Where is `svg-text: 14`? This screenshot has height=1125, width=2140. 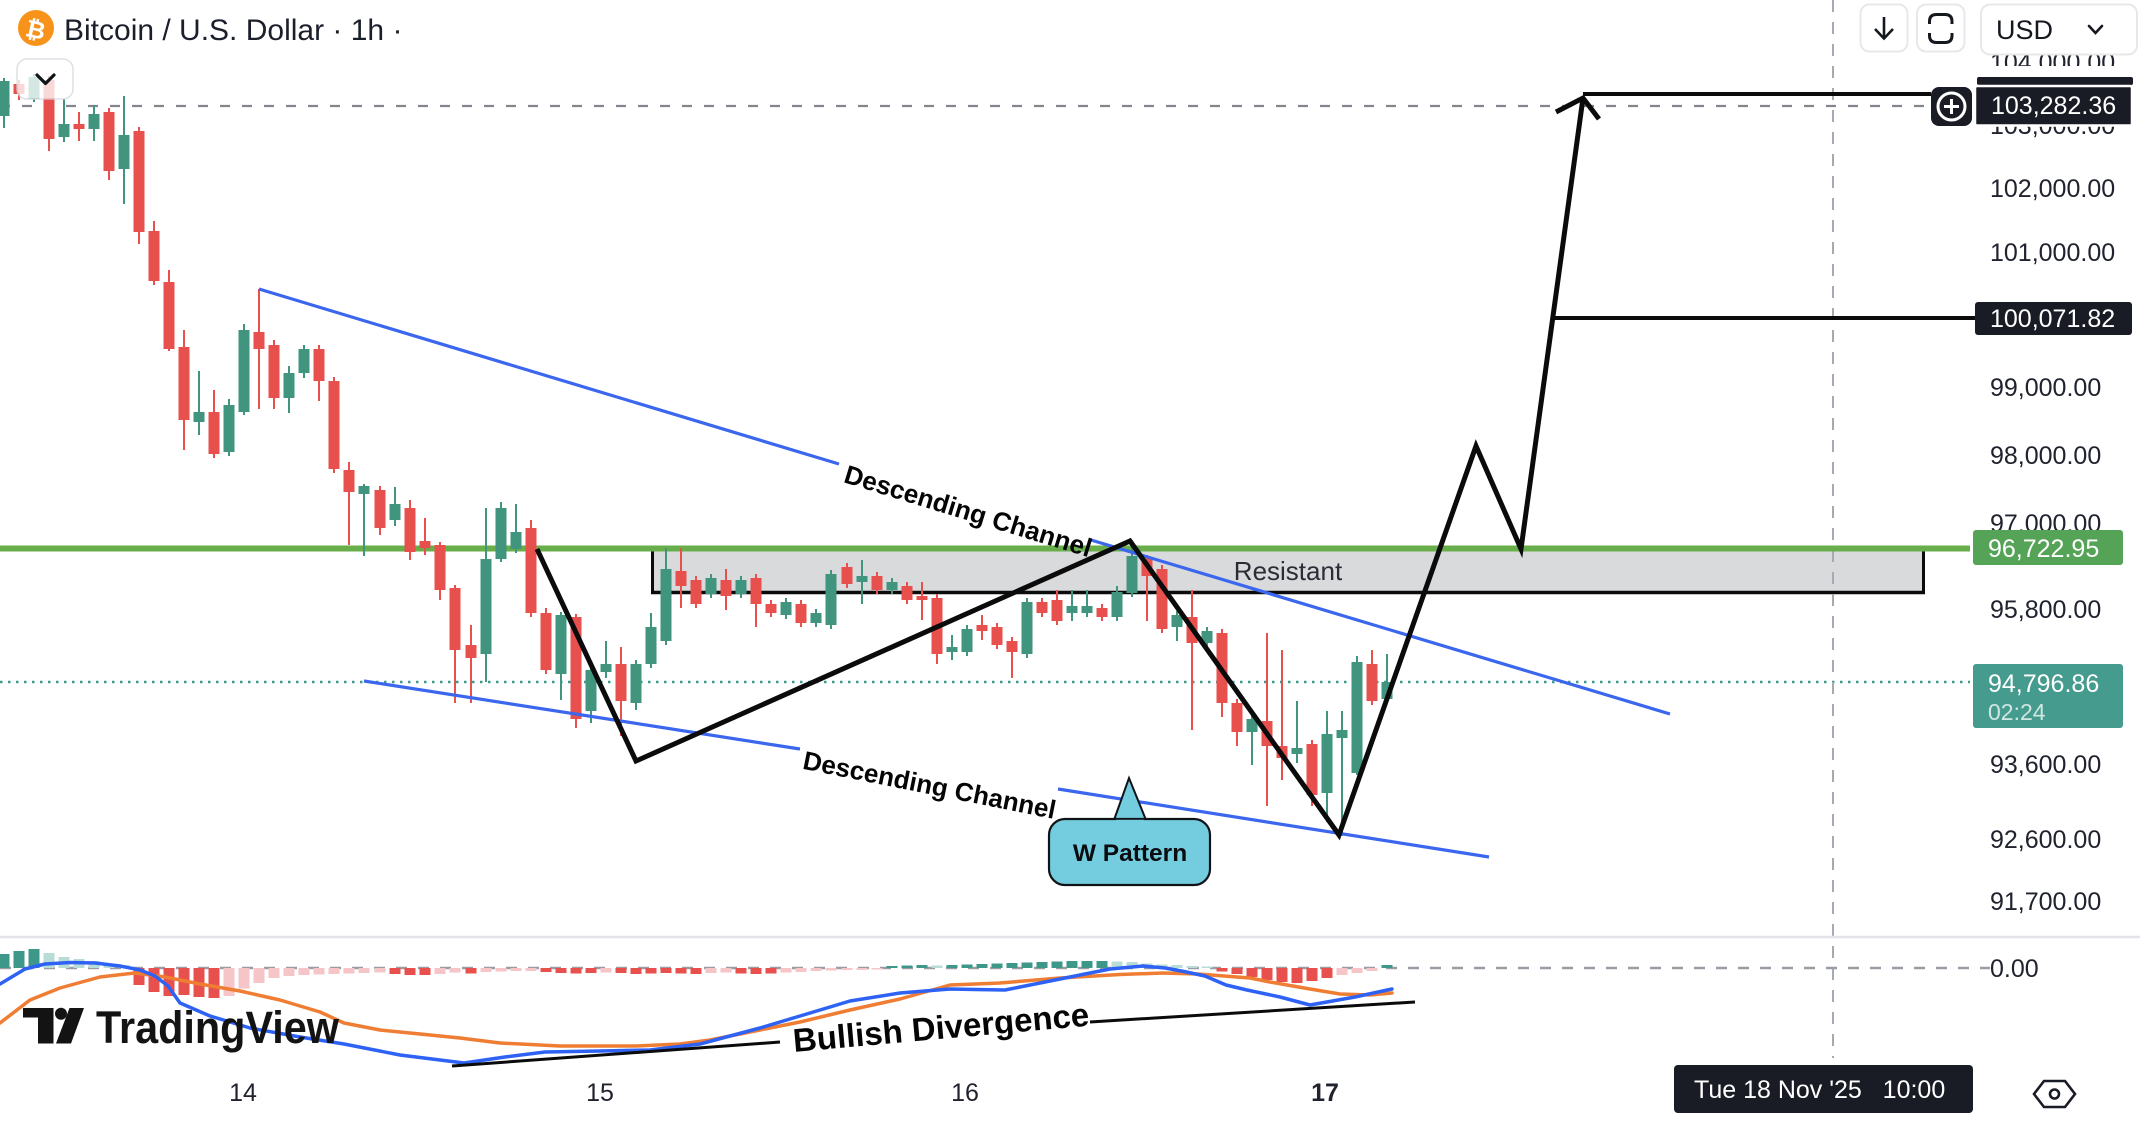
svg-text: 14 is located at coordinates (243, 1093).